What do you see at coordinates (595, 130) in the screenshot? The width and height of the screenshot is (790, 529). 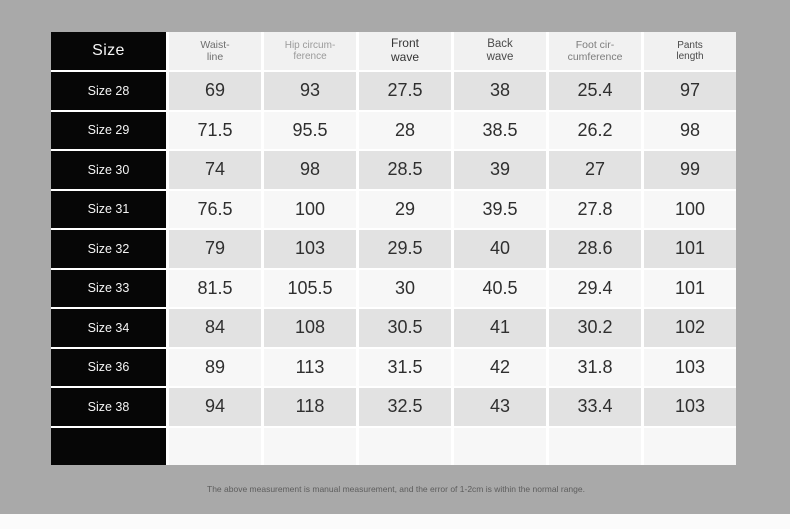 I see `value-cell: 26.2` at bounding box center [595, 130].